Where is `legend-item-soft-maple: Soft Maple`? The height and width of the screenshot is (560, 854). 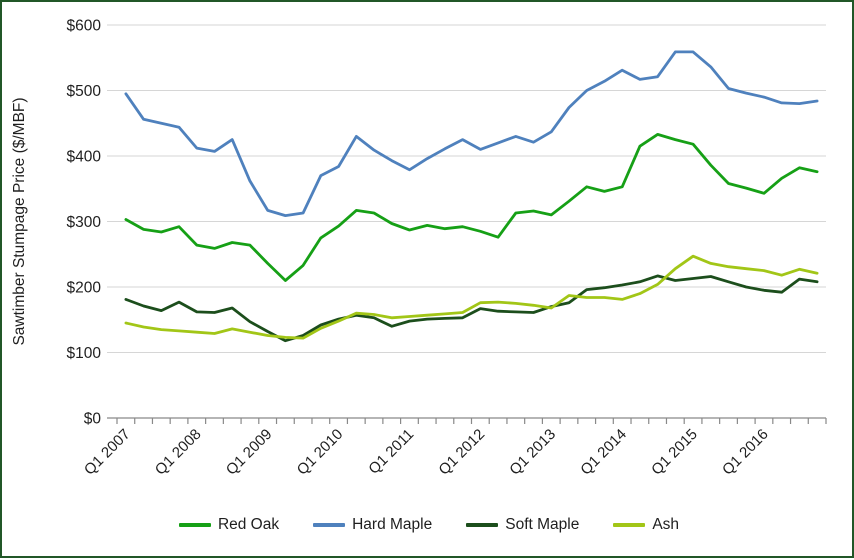 legend-item-soft-maple: Soft Maple is located at coordinates (522, 525).